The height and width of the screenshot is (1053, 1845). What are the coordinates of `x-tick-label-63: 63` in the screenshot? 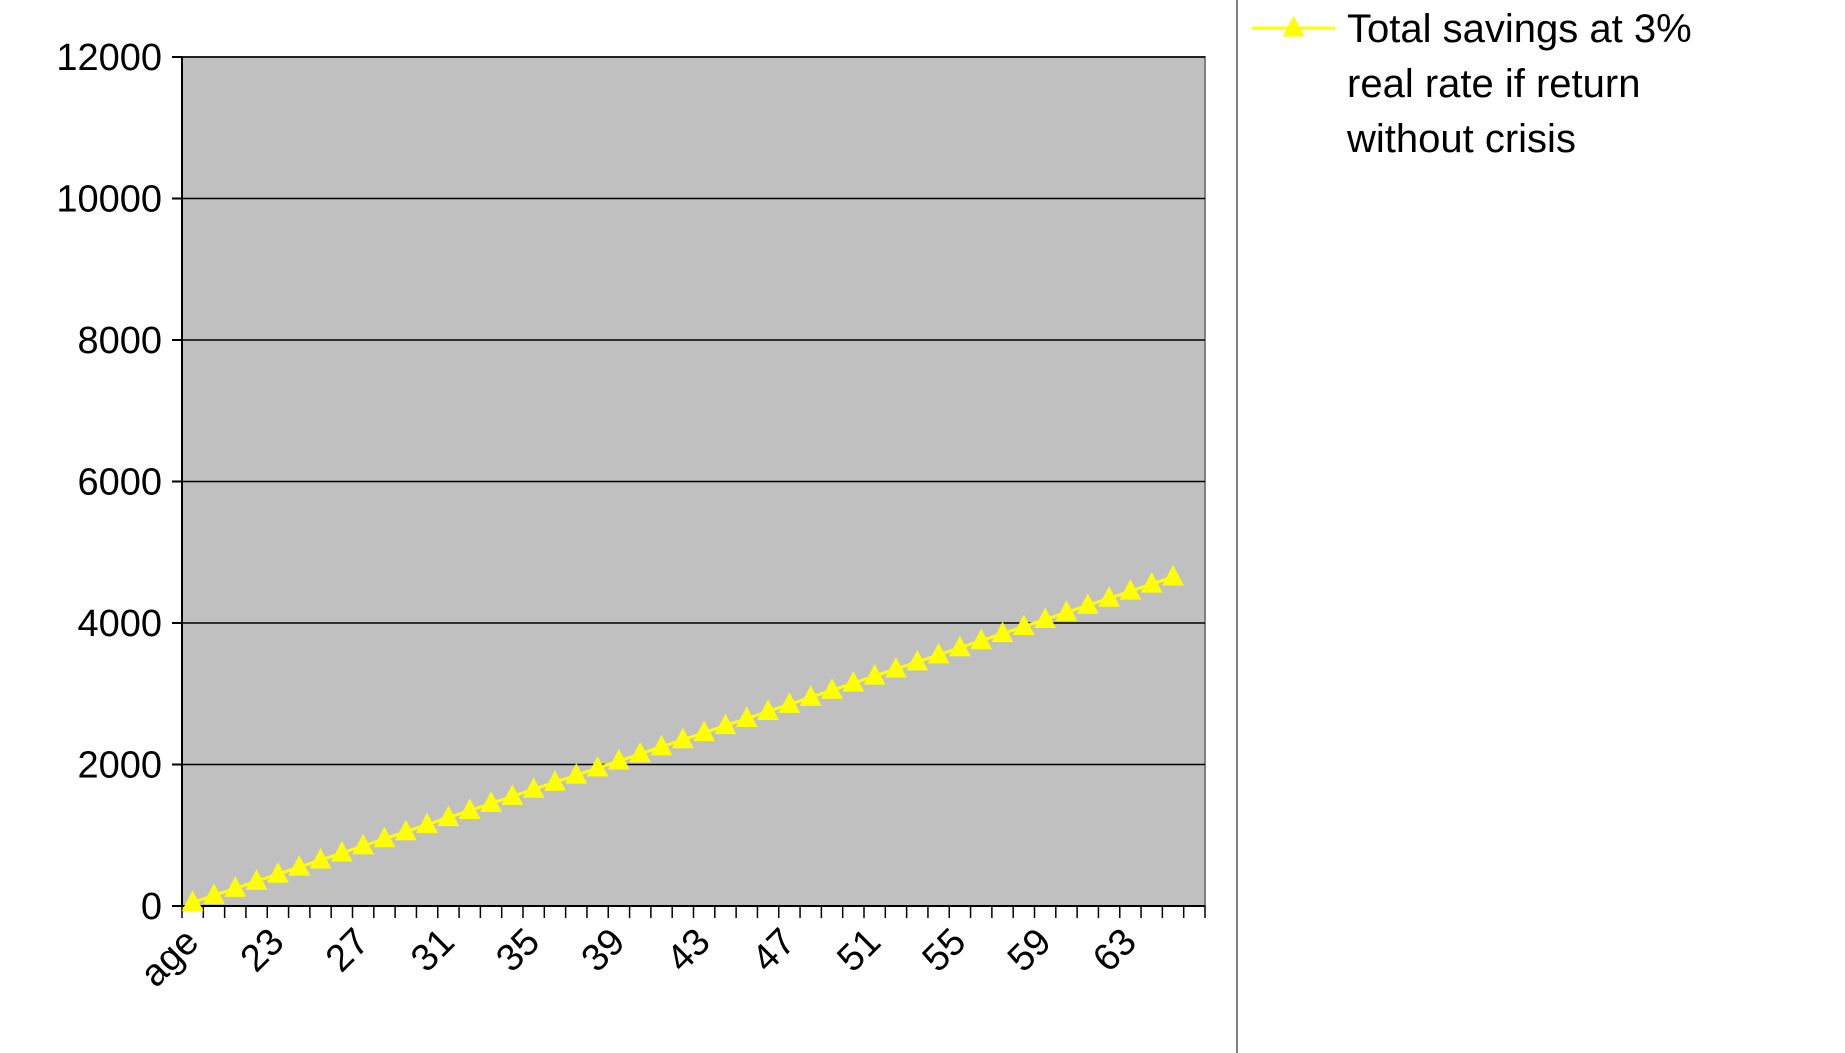 It's located at (1115, 951).